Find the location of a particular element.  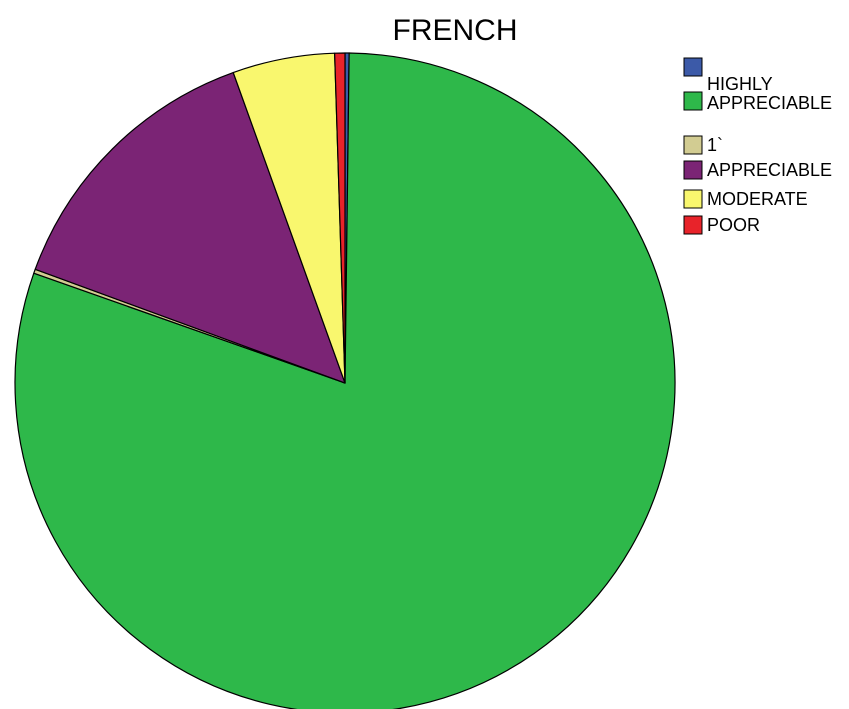

chart-title: FRENCH is located at coordinates (455, 30).